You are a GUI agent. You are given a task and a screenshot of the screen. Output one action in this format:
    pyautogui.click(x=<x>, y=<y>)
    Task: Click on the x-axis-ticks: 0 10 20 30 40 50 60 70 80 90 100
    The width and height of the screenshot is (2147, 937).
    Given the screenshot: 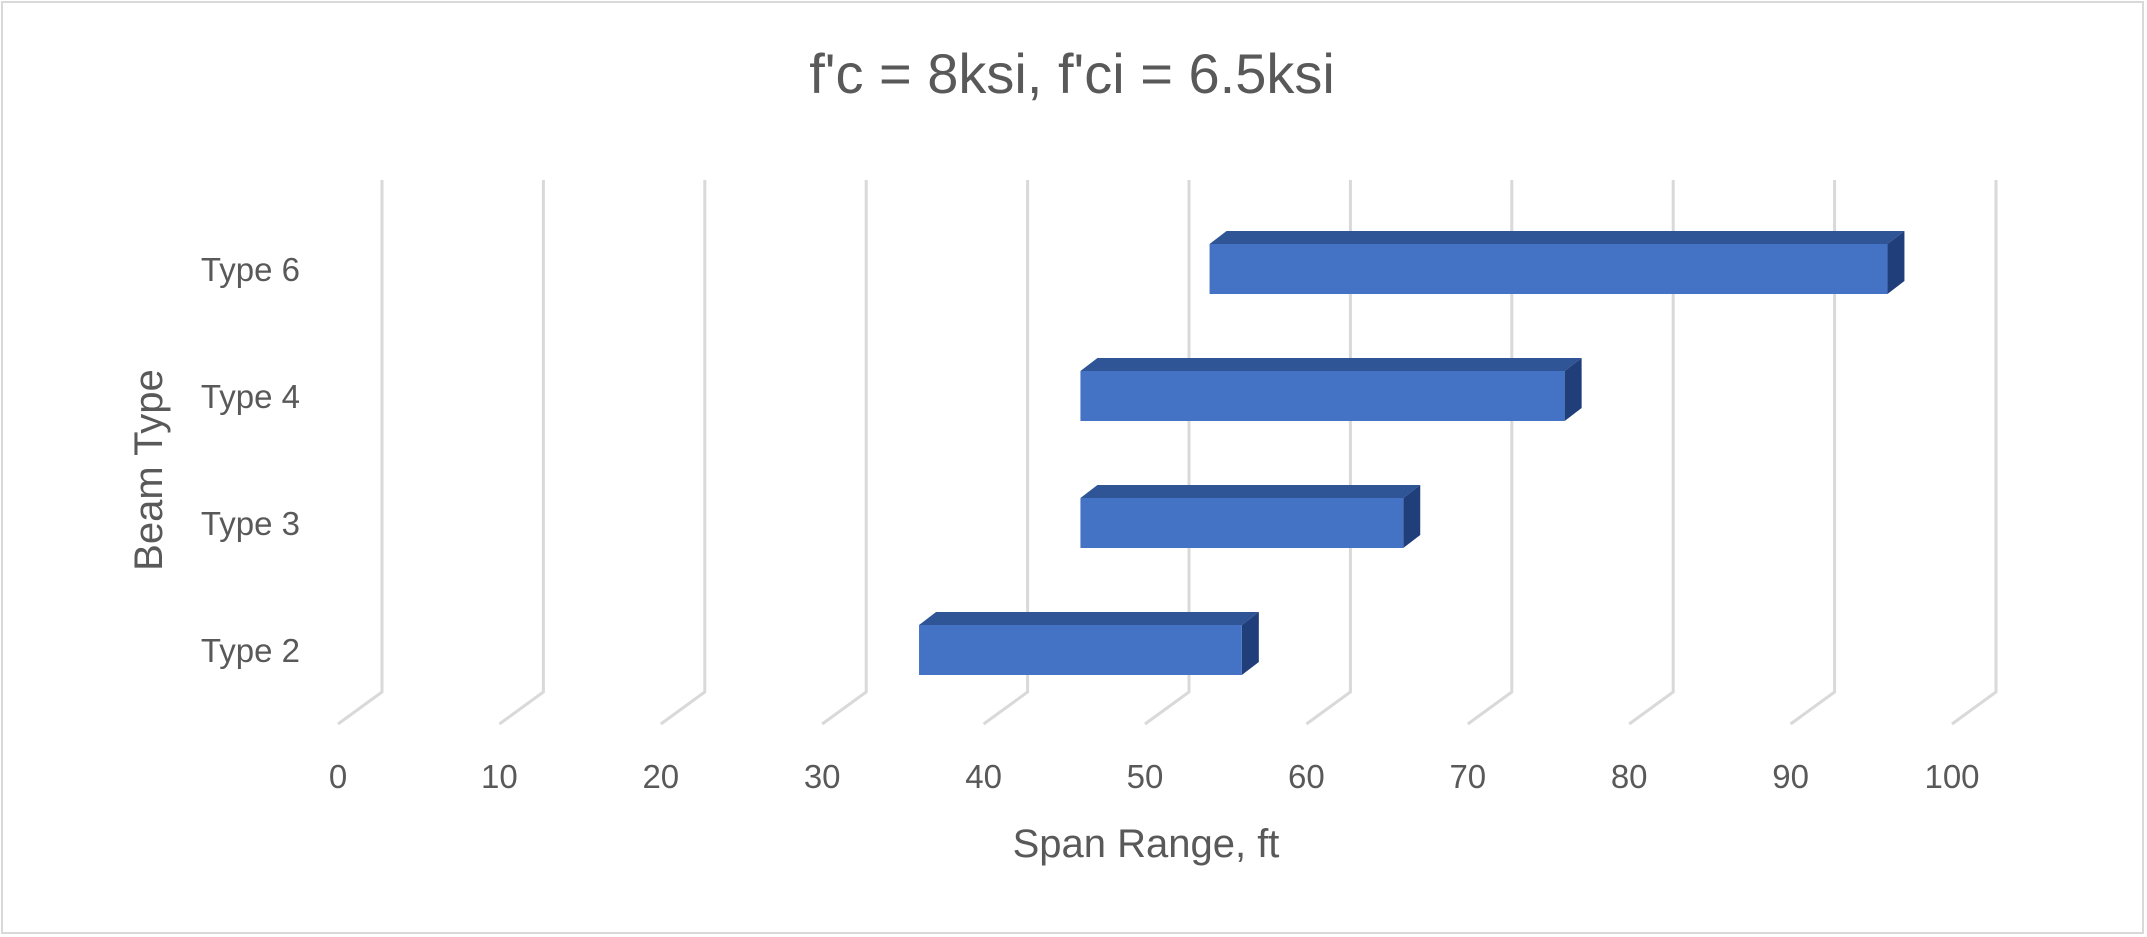 What is the action you would take?
    pyautogui.click(x=1154, y=776)
    